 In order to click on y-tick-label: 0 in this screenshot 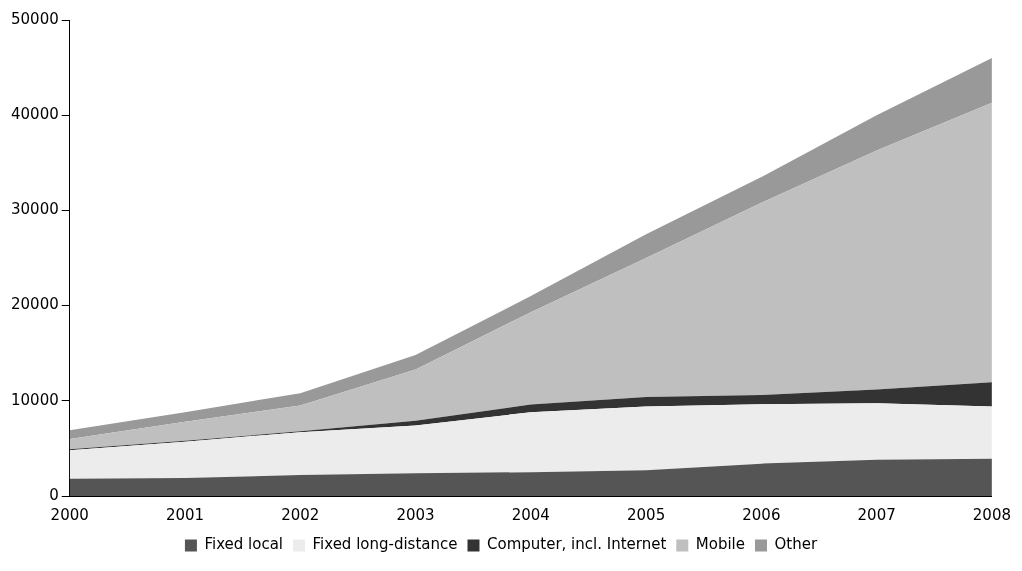, I will do `click(54, 494)`.